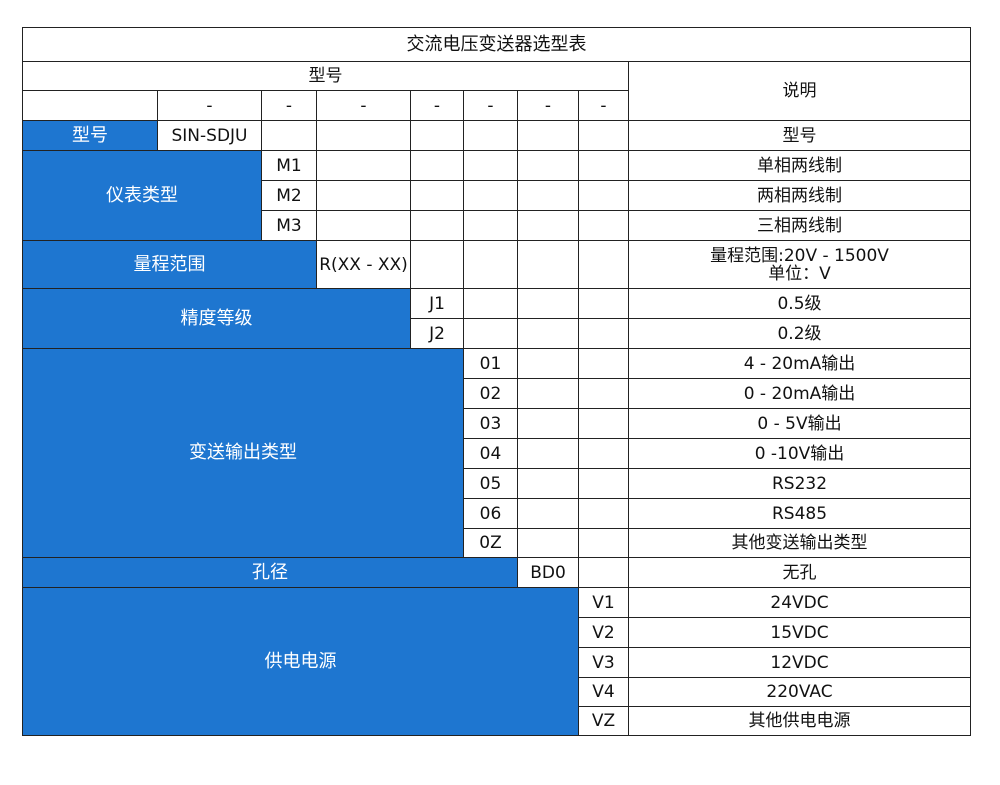  I want to click on desc: 0 - 5V输出, so click(799, 423).